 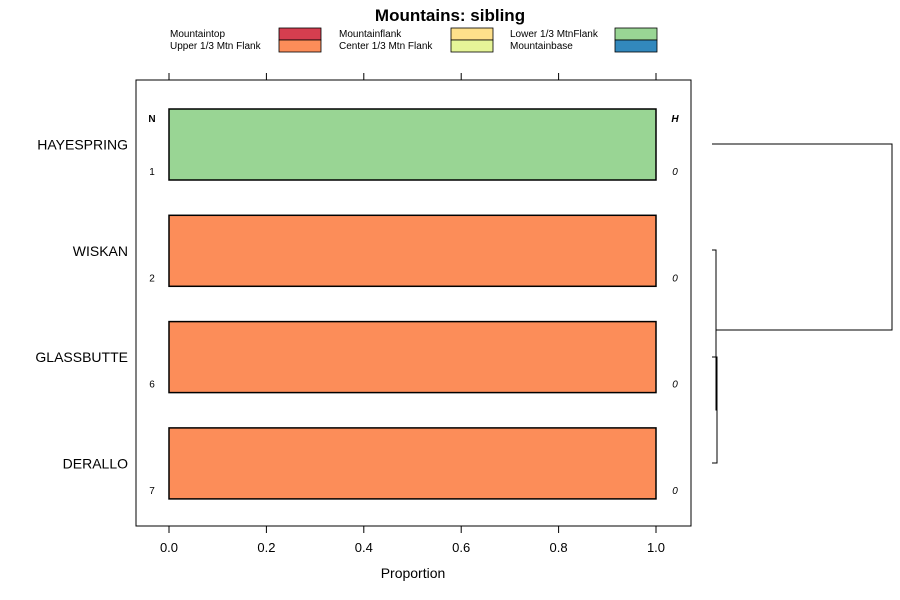 What do you see at coordinates (413, 573) in the screenshot?
I see `x-axis-label: Proportion` at bounding box center [413, 573].